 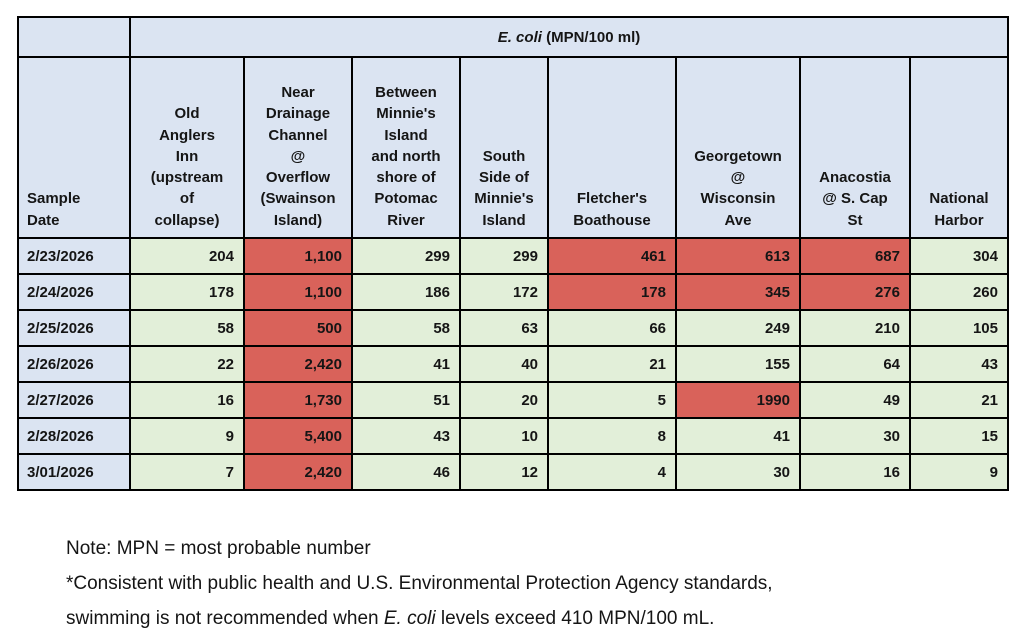 I want to click on table-row: 2/24/2026 178 1,100 186 172 178 345 276 260, so click(x=513, y=292).